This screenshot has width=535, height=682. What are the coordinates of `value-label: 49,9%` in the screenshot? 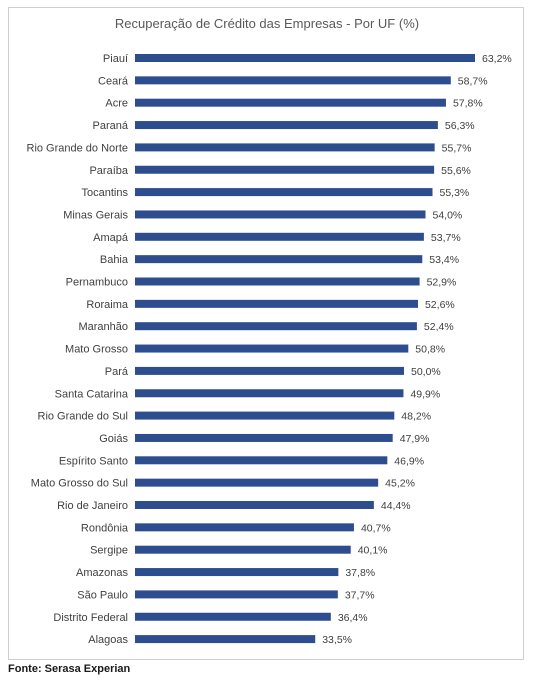 It's located at (425, 394).